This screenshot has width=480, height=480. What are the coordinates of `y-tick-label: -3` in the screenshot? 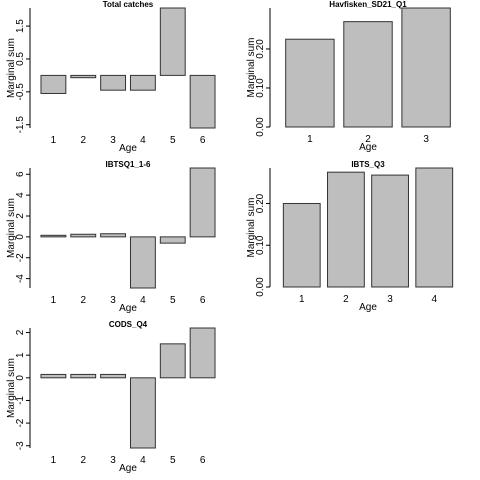 It's located at (20, 445).